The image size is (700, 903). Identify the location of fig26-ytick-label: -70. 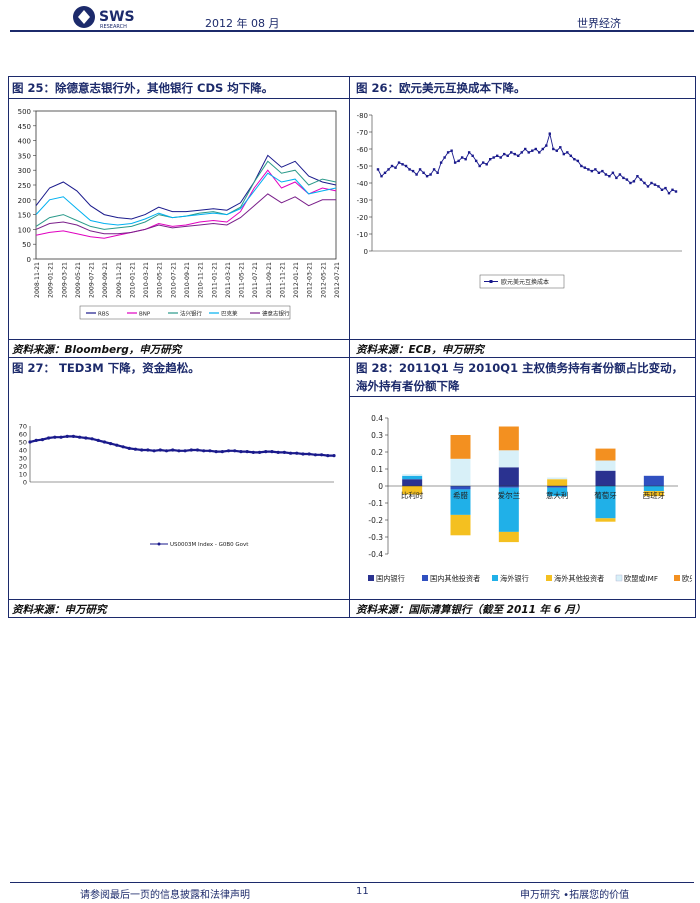
(362, 133).